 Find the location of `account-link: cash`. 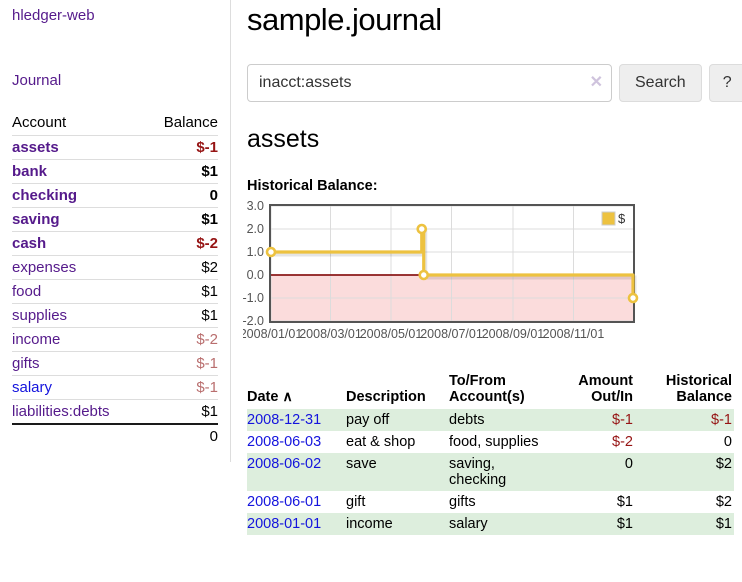

account-link: cash is located at coordinates (29, 243).